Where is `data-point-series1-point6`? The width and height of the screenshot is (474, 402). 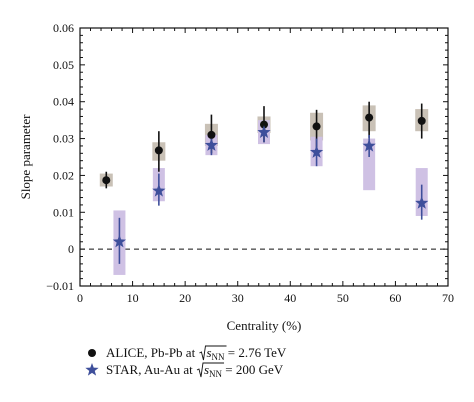 data-point-series1-point6 is located at coordinates (369, 117).